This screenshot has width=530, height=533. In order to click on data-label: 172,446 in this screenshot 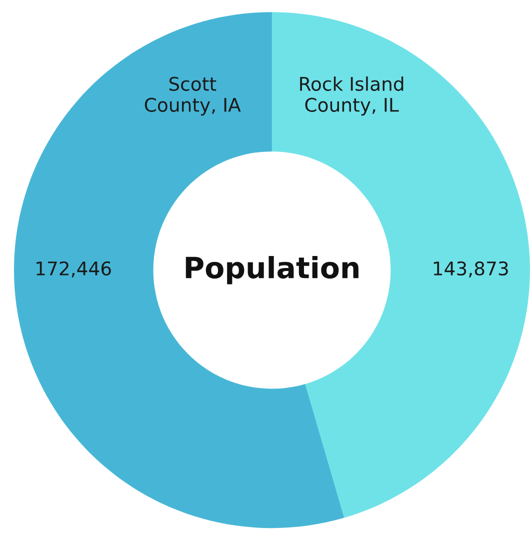, I will do `click(73, 269)`.